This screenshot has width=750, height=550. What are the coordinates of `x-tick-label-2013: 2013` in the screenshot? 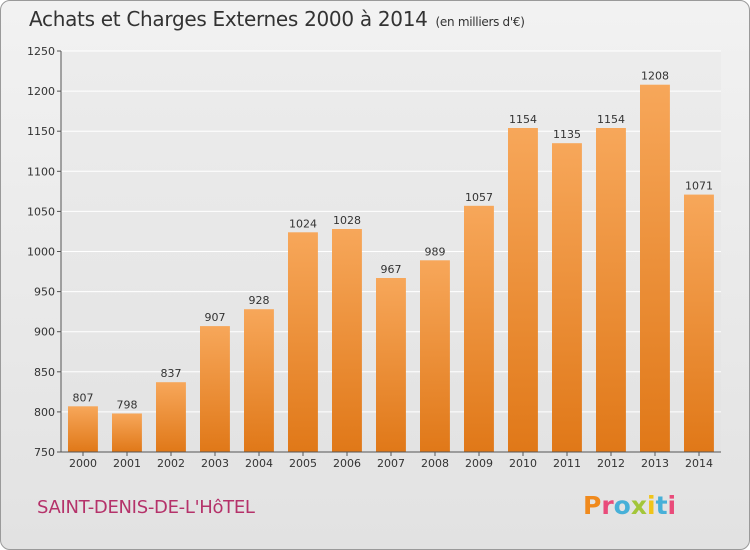 It's located at (655, 463).